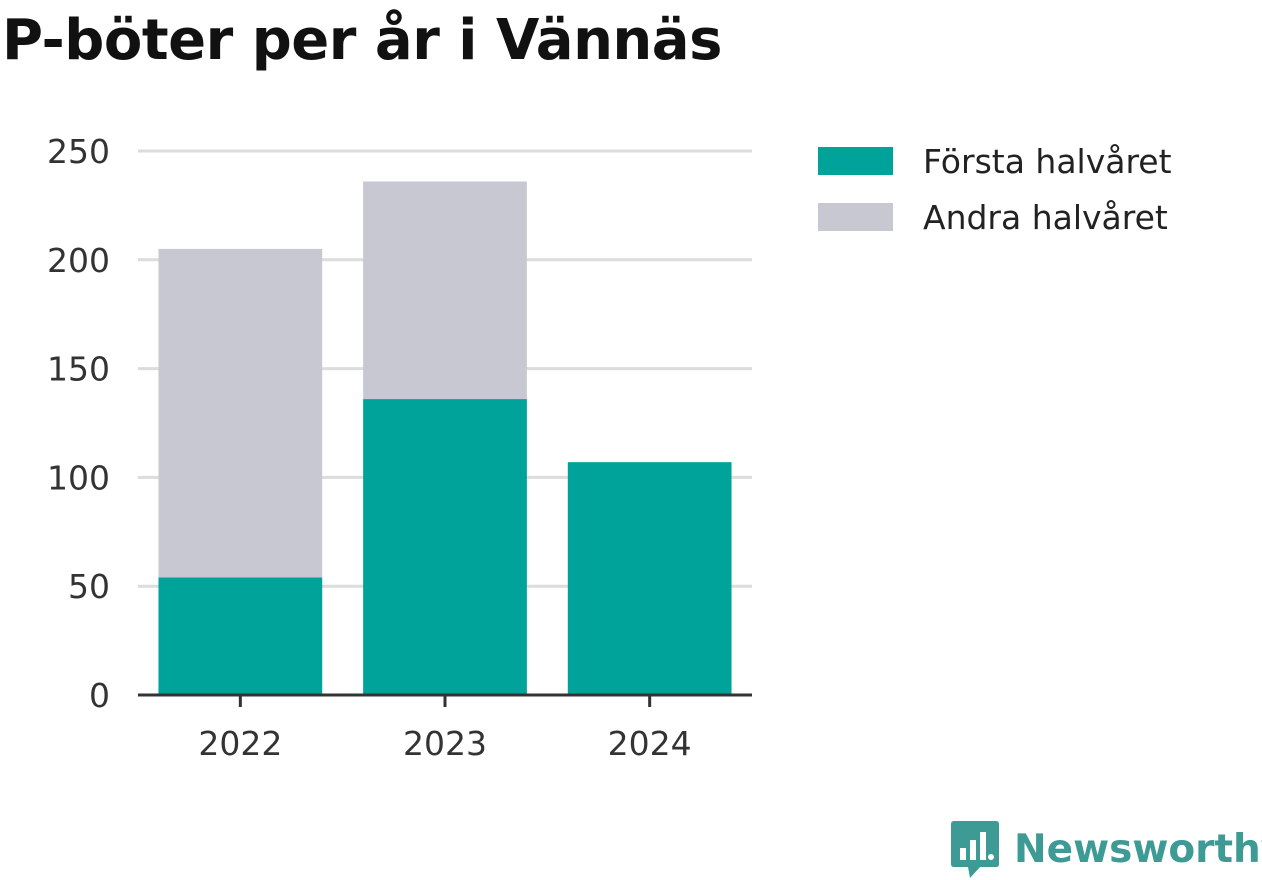 This screenshot has height=880, width=1262. I want to click on x-tick-label: 2024, so click(650, 743).